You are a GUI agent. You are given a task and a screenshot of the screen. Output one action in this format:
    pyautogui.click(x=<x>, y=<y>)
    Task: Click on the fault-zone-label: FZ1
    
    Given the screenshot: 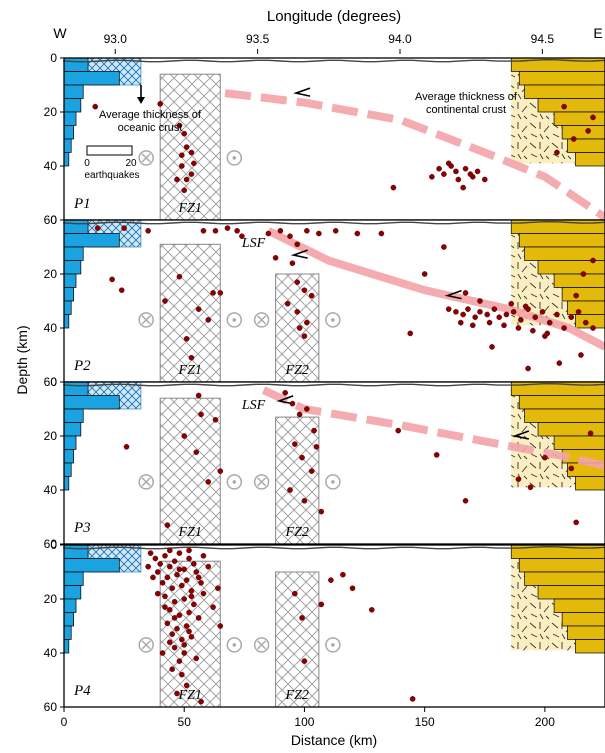 What is the action you would take?
    pyautogui.click(x=190, y=695)
    